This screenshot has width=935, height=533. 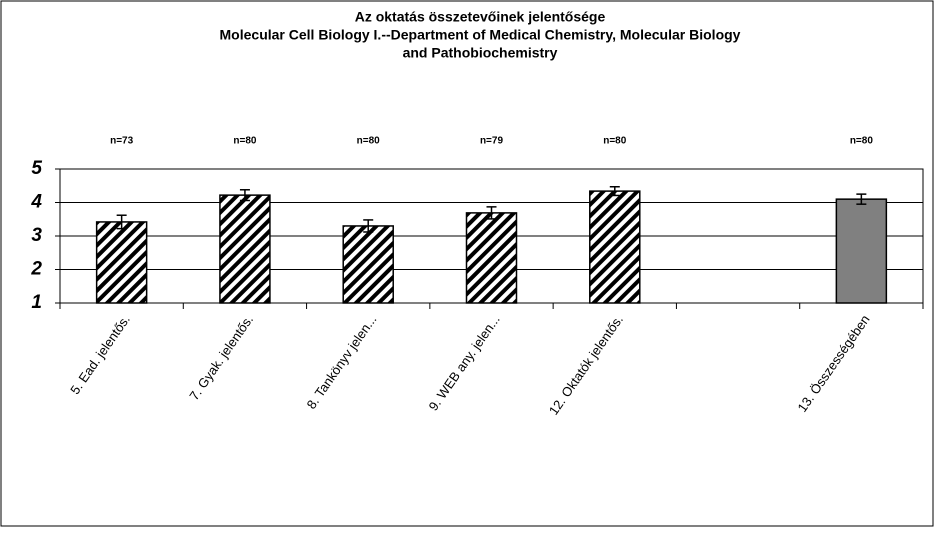 What do you see at coordinates (36, 202) in the screenshot?
I see `y-tick-label: 4` at bounding box center [36, 202].